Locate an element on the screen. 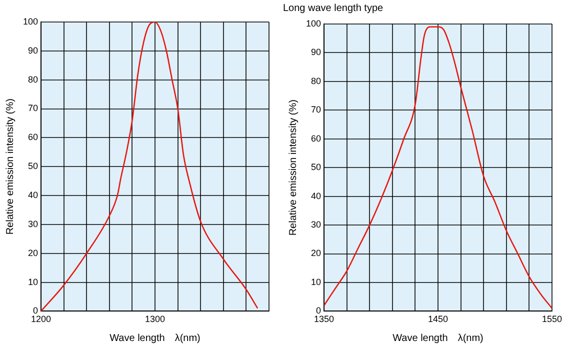 This screenshot has height=348, width=567. x-tick-label: 1350 is located at coordinates (324, 319).